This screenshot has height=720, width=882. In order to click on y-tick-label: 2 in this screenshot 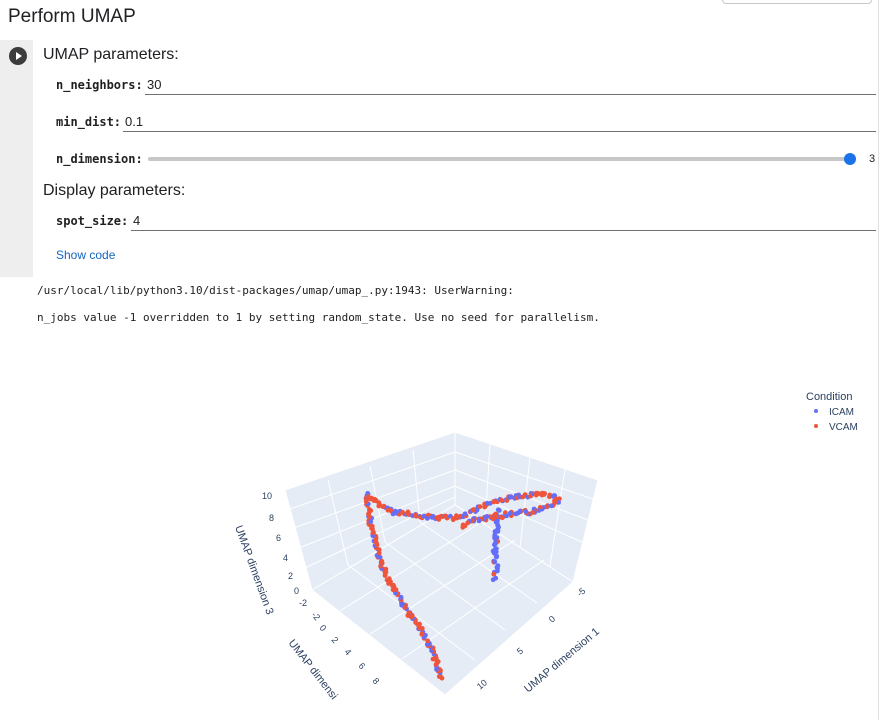, I will do `click(334, 640)`.